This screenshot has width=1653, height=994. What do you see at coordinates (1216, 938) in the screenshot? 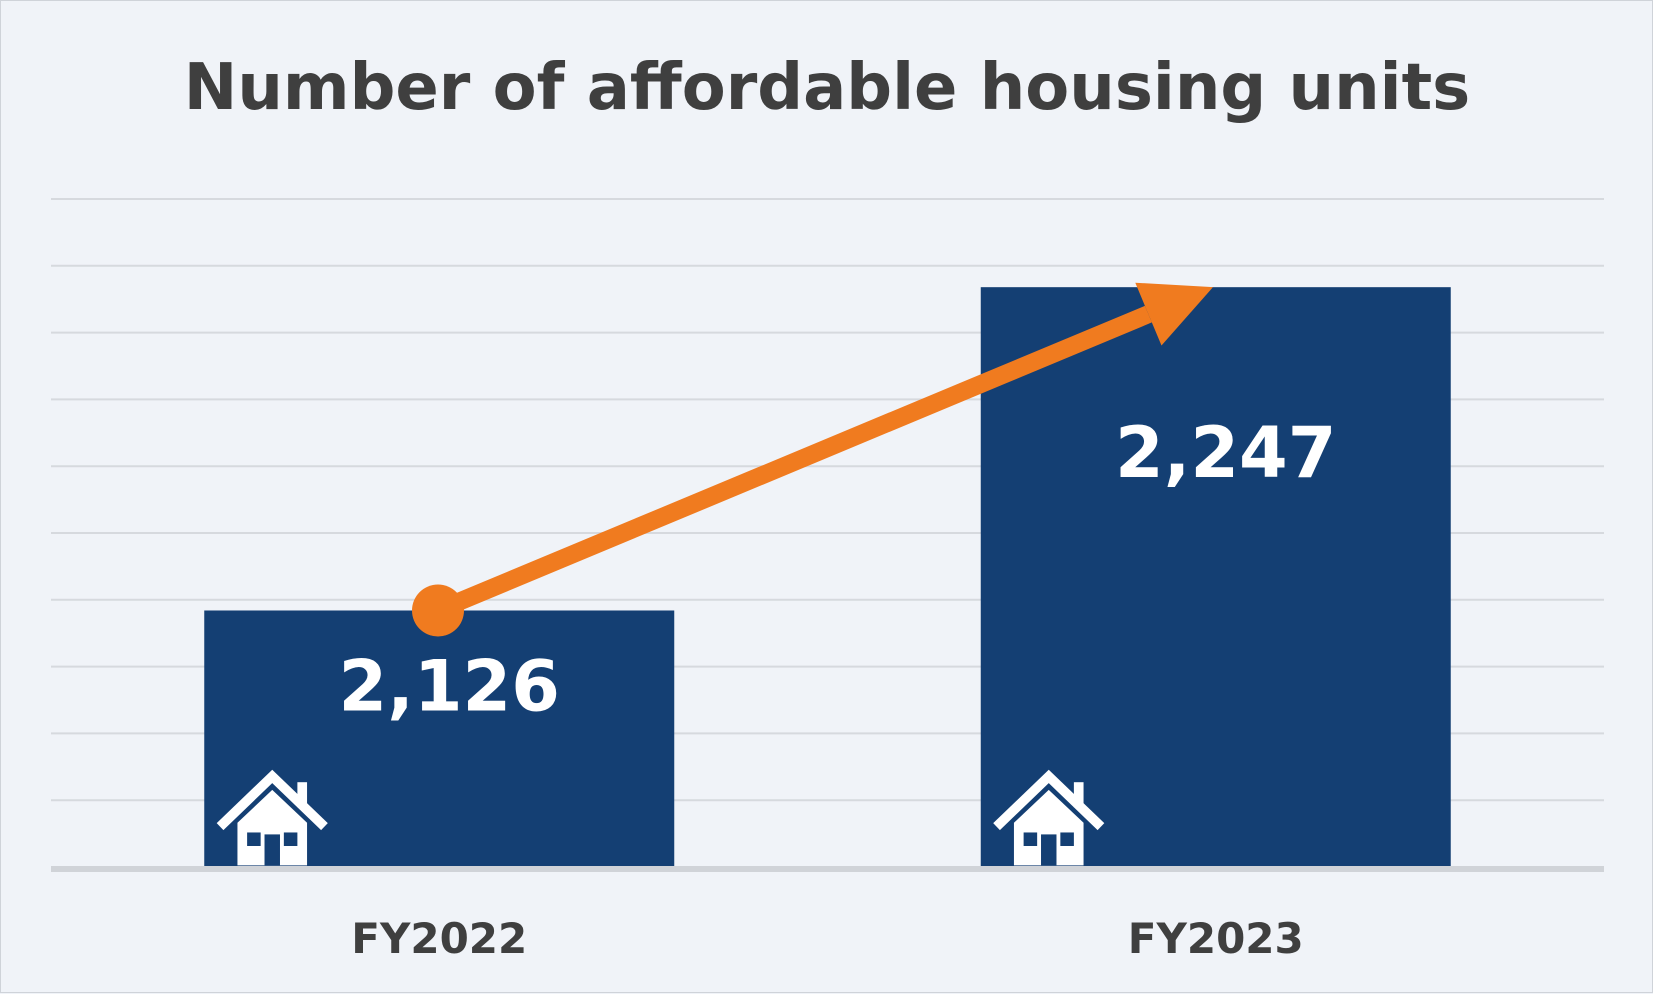
I see `category-label-fy2023: FY2023` at bounding box center [1216, 938].